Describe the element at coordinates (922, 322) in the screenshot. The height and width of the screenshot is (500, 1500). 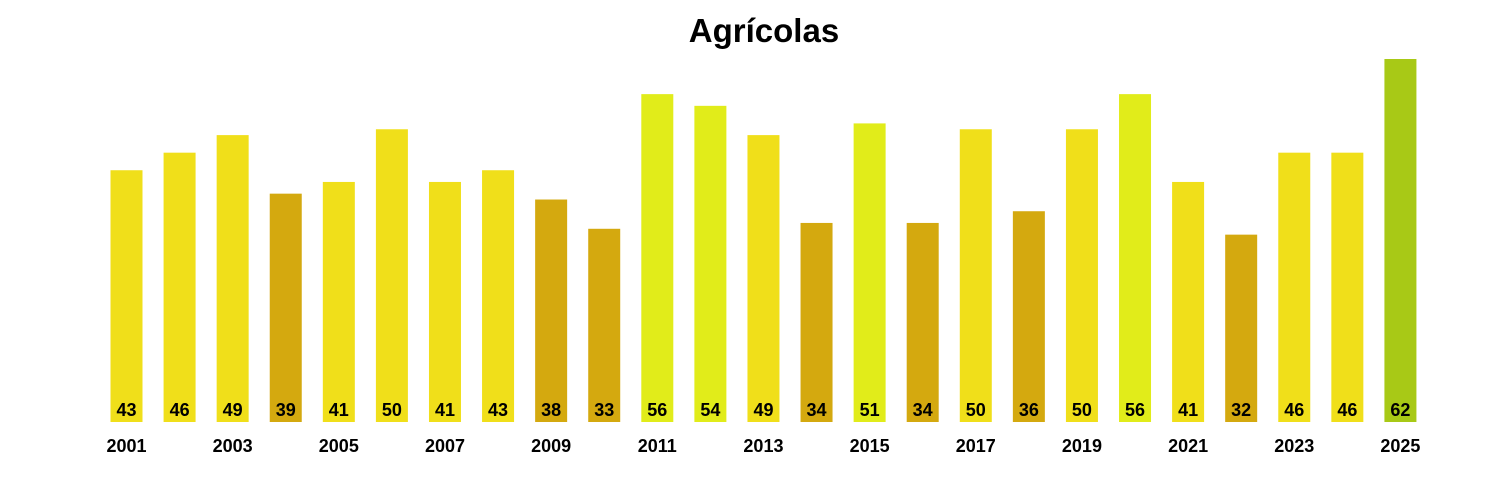
I see `bar-2016` at that location.